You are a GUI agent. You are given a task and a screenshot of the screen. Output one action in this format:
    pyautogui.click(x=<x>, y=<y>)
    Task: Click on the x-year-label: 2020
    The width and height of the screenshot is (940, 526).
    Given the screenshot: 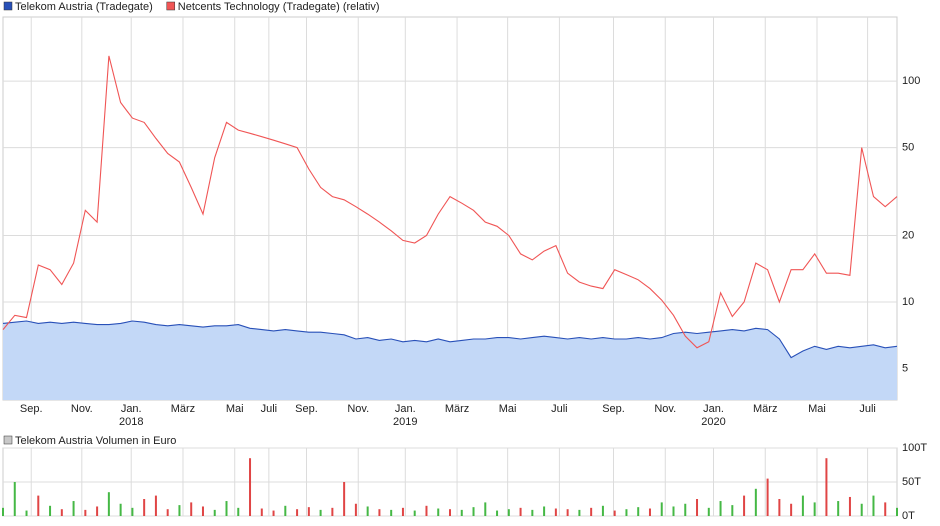 What is the action you would take?
    pyautogui.click(x=713, y=422)
    